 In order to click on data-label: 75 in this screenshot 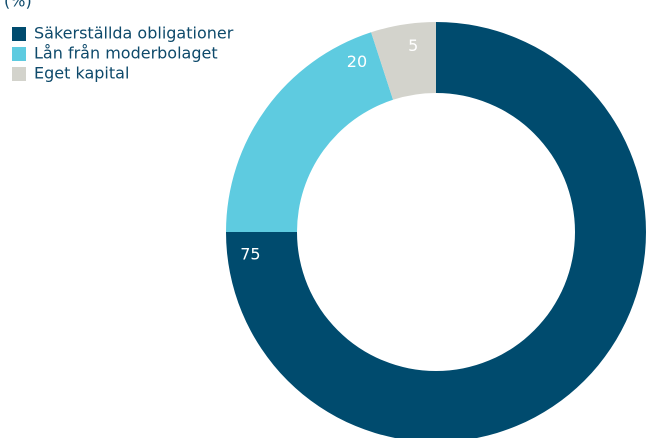, I will do `click(250, 253)`.